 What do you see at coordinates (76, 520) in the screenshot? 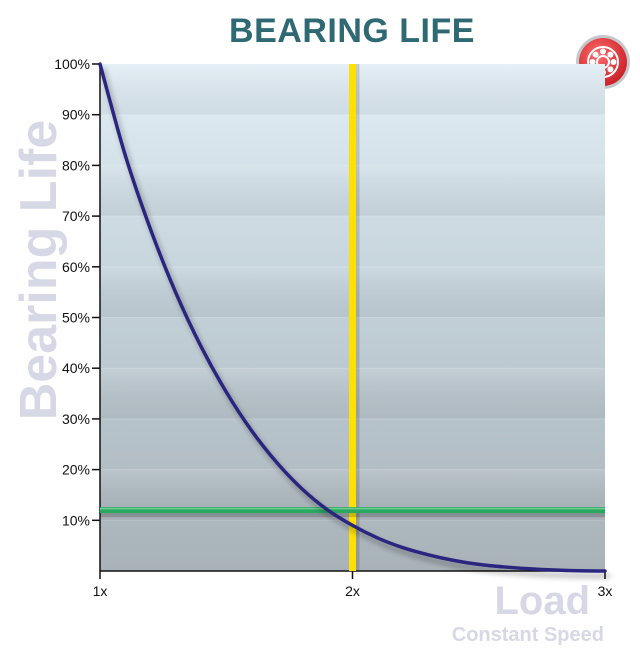
I see `y-tick-label: 10%` at bounding box center [76, 520].